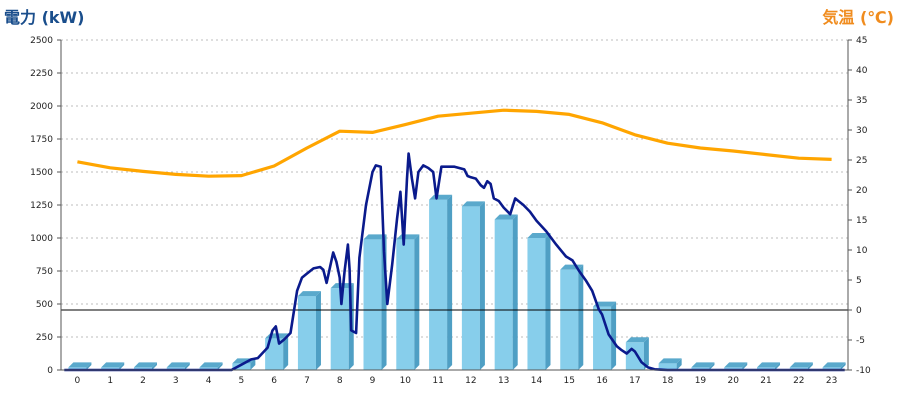 Image resolution: width=900 pixels, height=404 pixels. I want to click on left-tick-label: 250, so click(44, 338).